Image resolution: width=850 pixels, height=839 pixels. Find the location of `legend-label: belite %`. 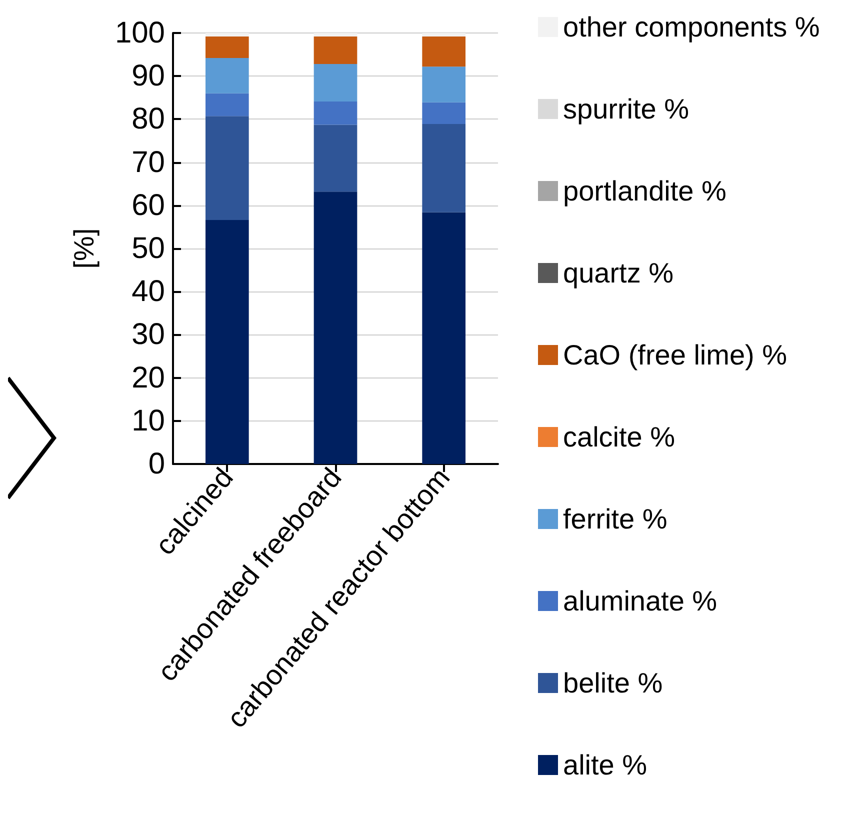

legend-label: belite % is located at coordinates (613, 683).